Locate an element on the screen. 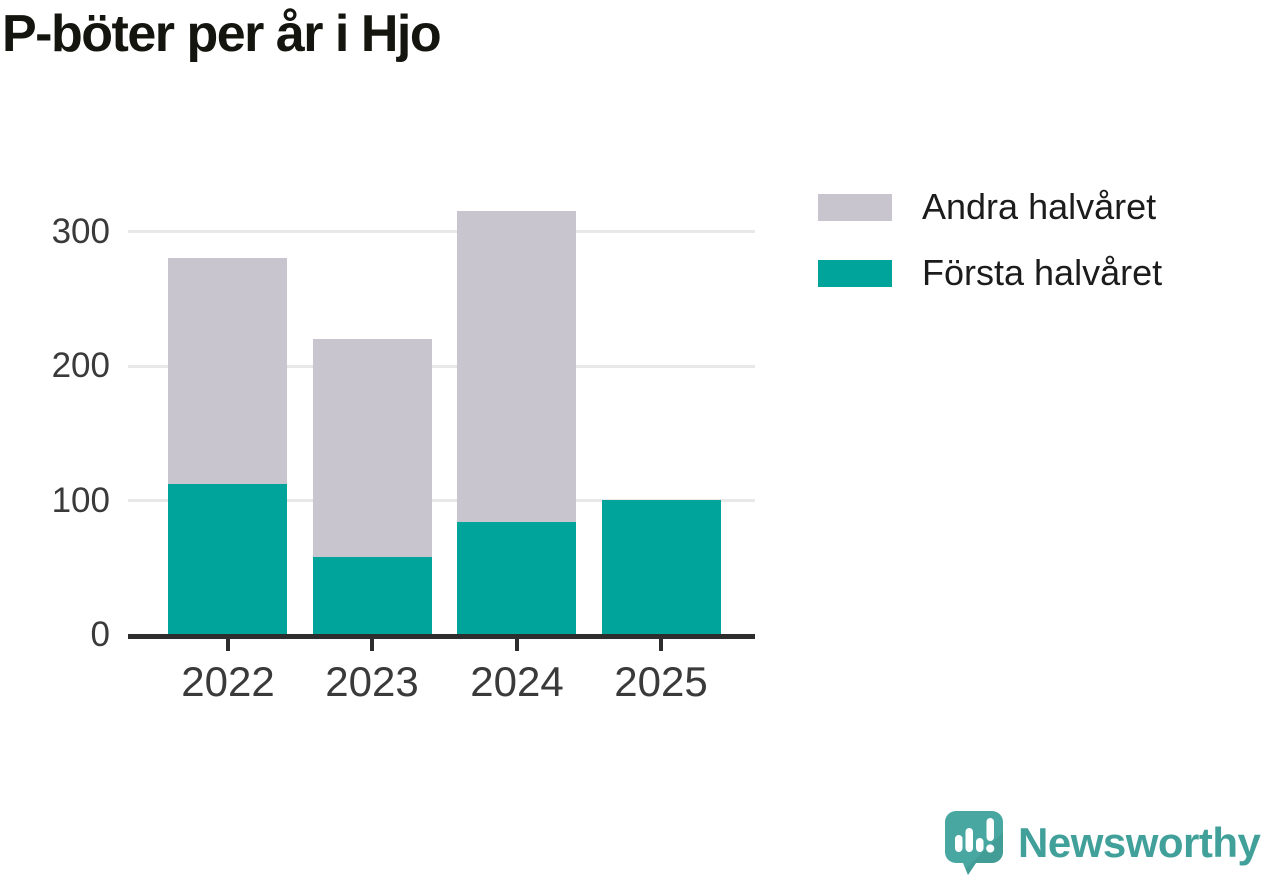 This screenshot has width=1262, height=879. x-axis-tick-2024 is located at coordinates (517, 645).